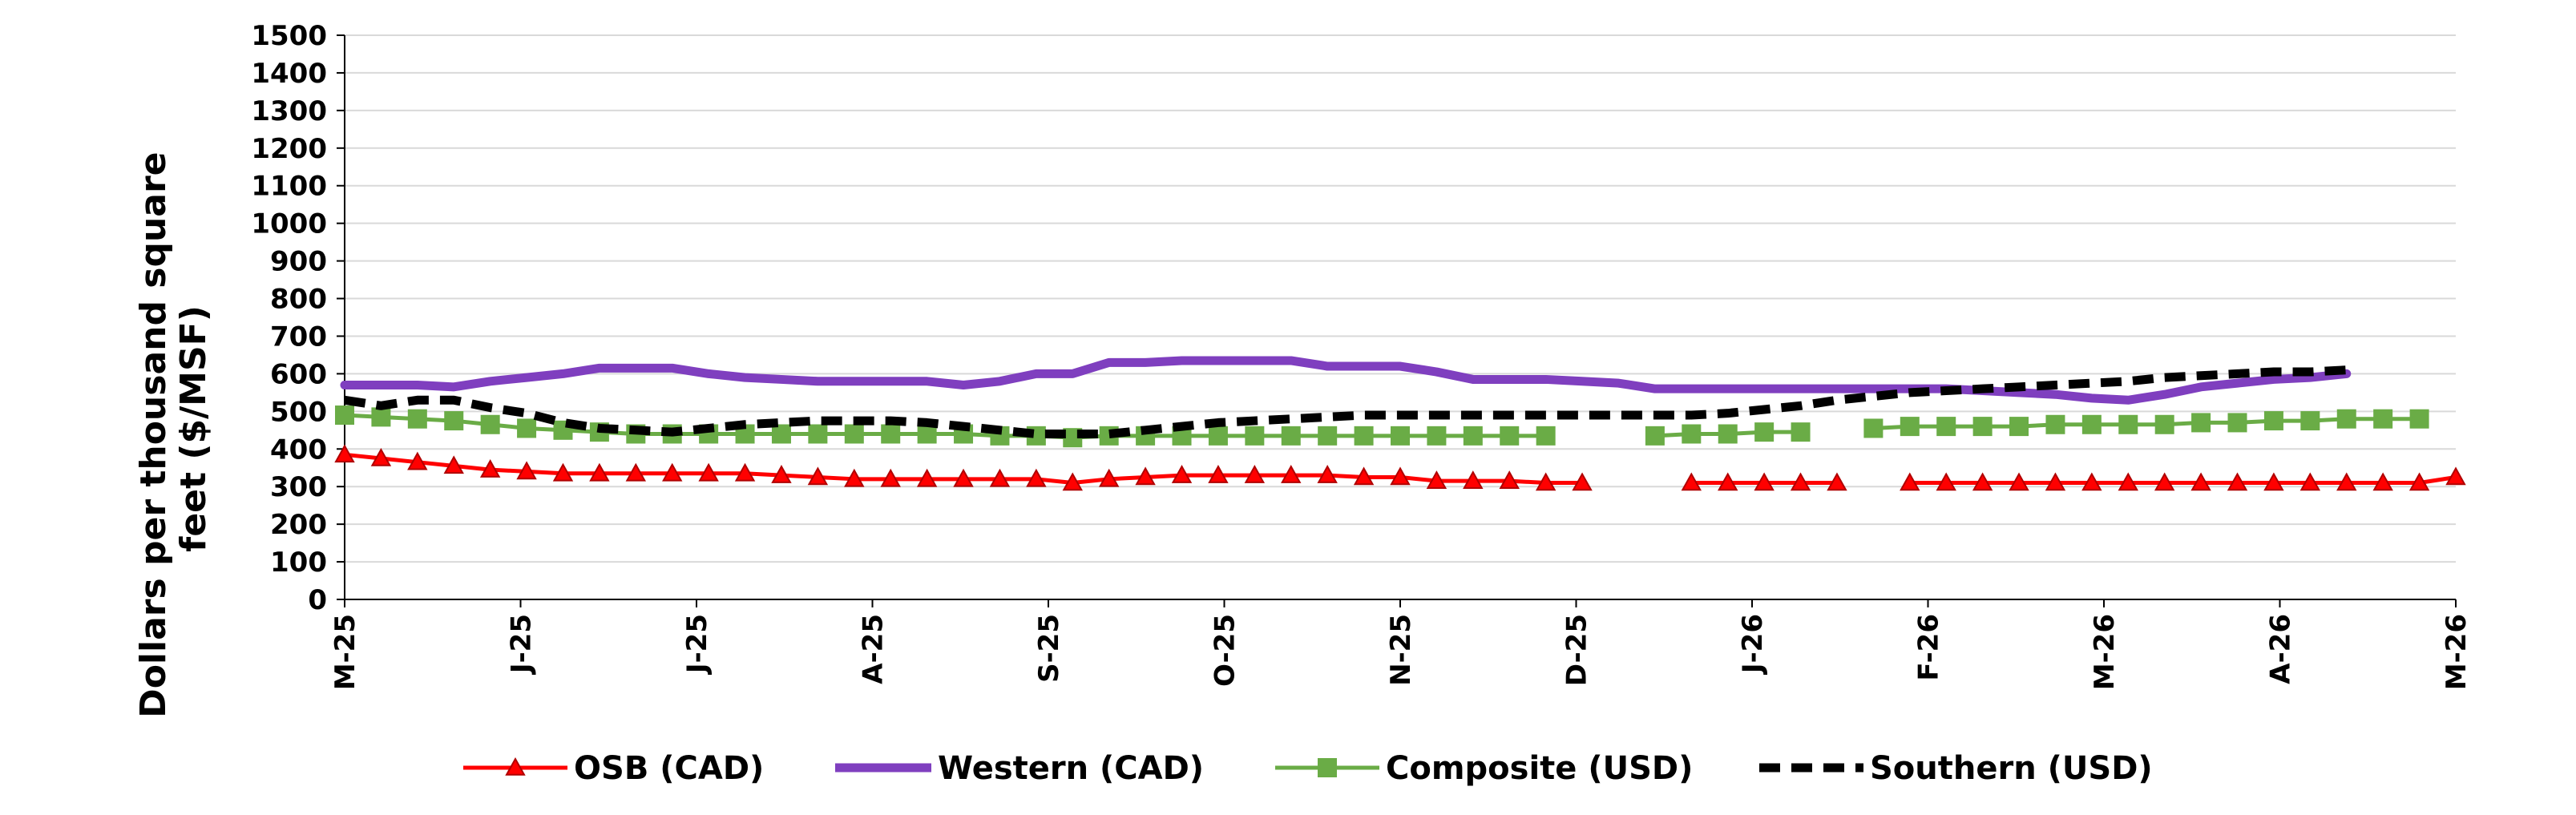 The width and height of the screenshot is (2576, 815). What do you see at coordinates (1071, 768) in the screenshot?
I see `legend-label: Western (CAD)` at bounding box center [1071, 768].